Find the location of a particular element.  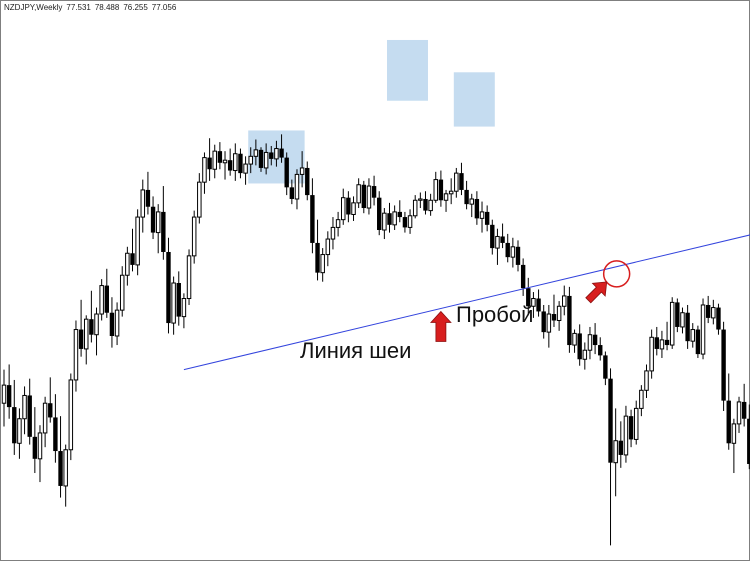

symbol-label: NZDJPY,Weekly is located at coordinates (33, 7).